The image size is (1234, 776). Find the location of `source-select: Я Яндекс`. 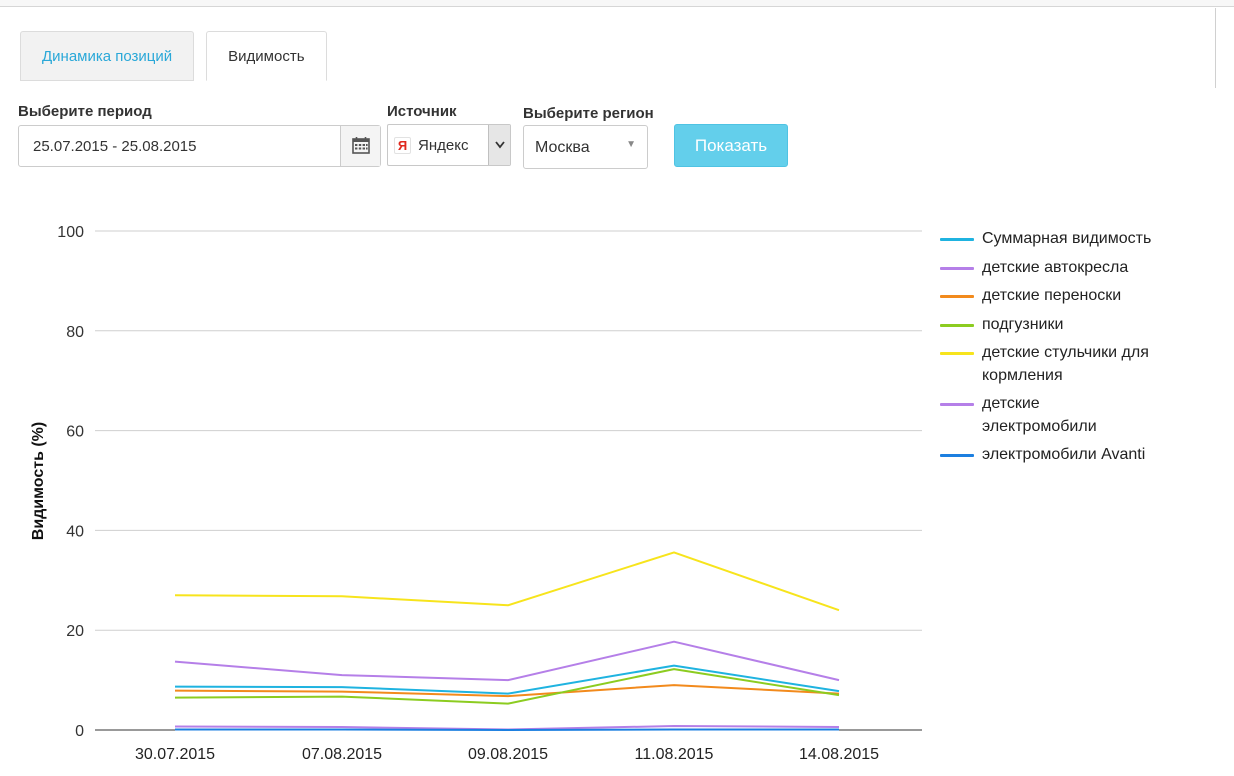

source-select: Я Яндекс is located at coordinates (449, 145).